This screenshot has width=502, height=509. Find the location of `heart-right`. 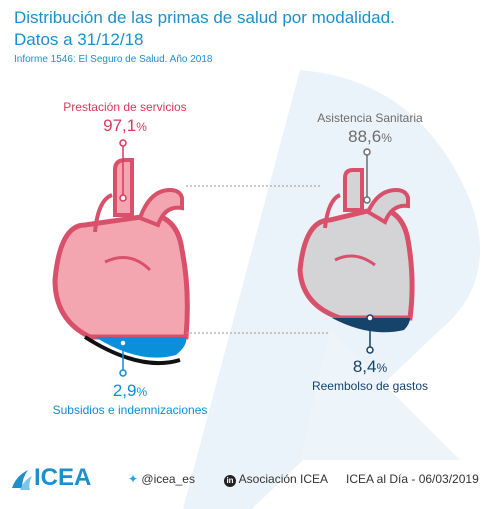

heart-right is located at coordinates (356, 250).